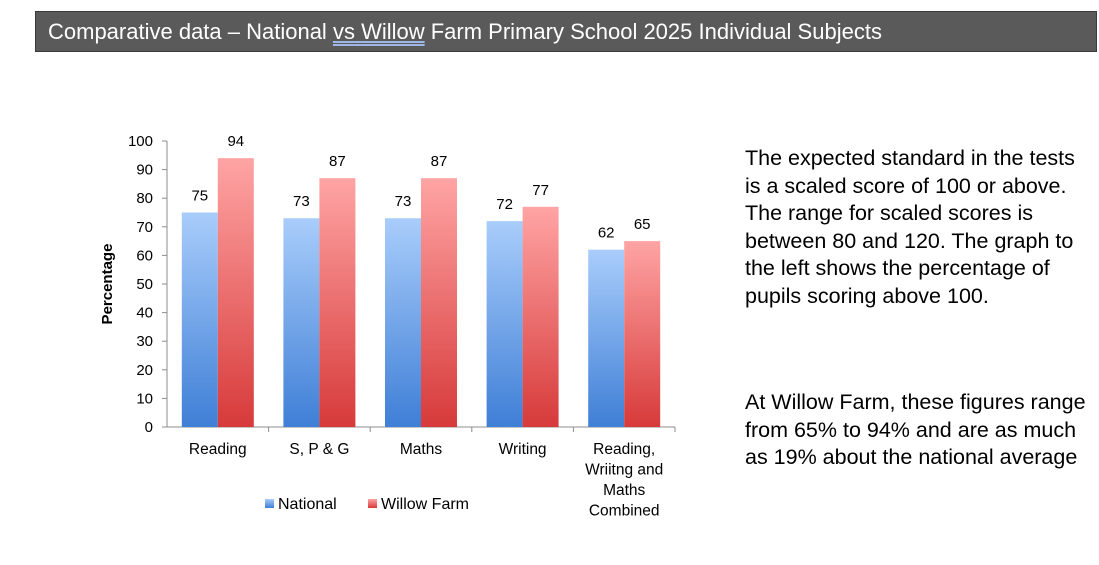 The image size is (1099, 565). What do you see at coordinates (218, 449) in the screenshot?
I see `x-category-label: Reading` at bounding box center [218, 449].